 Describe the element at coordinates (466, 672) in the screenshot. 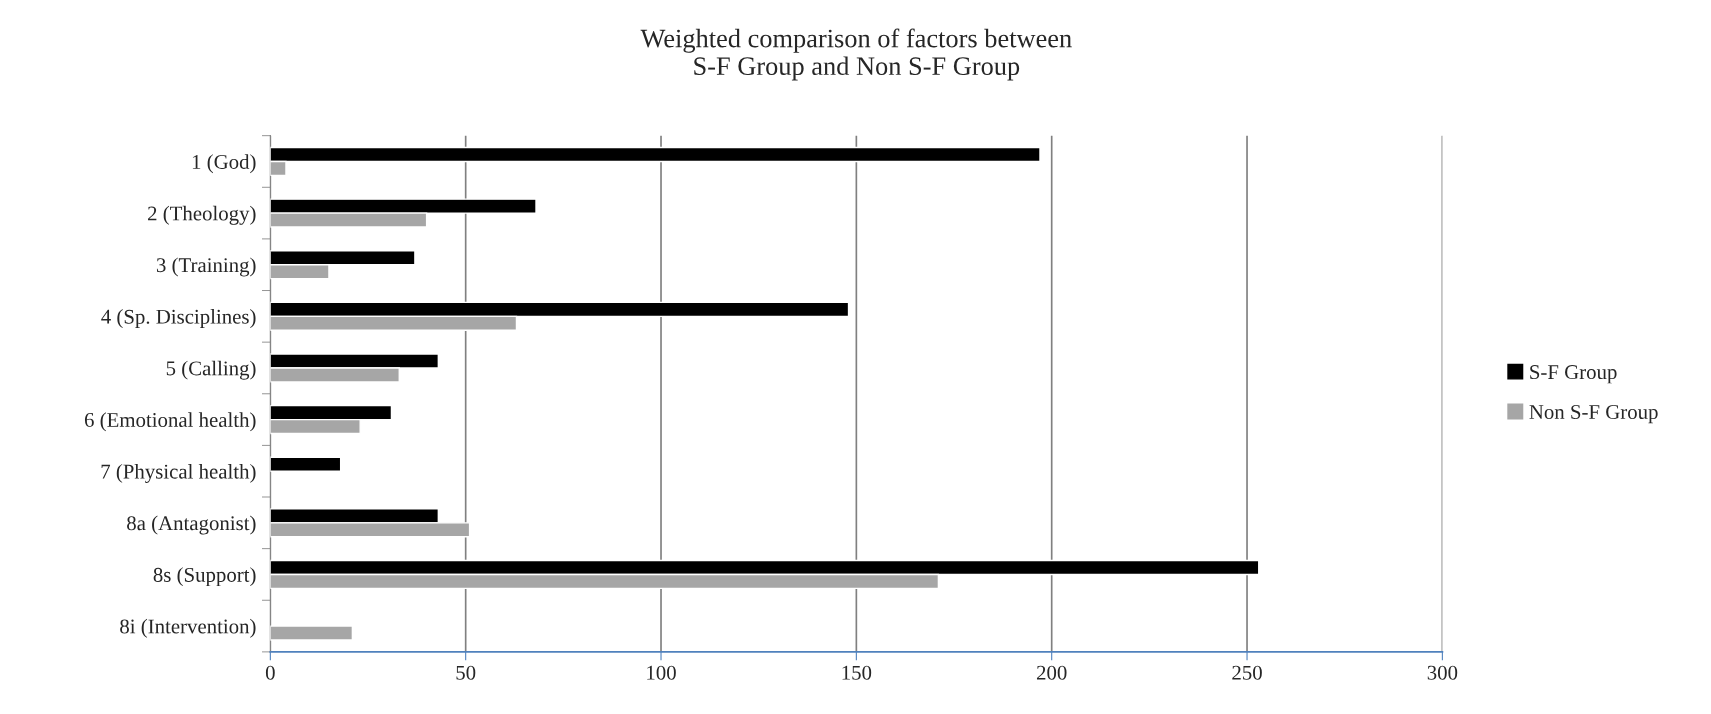

I see `x-tick-label: 50` at that location.